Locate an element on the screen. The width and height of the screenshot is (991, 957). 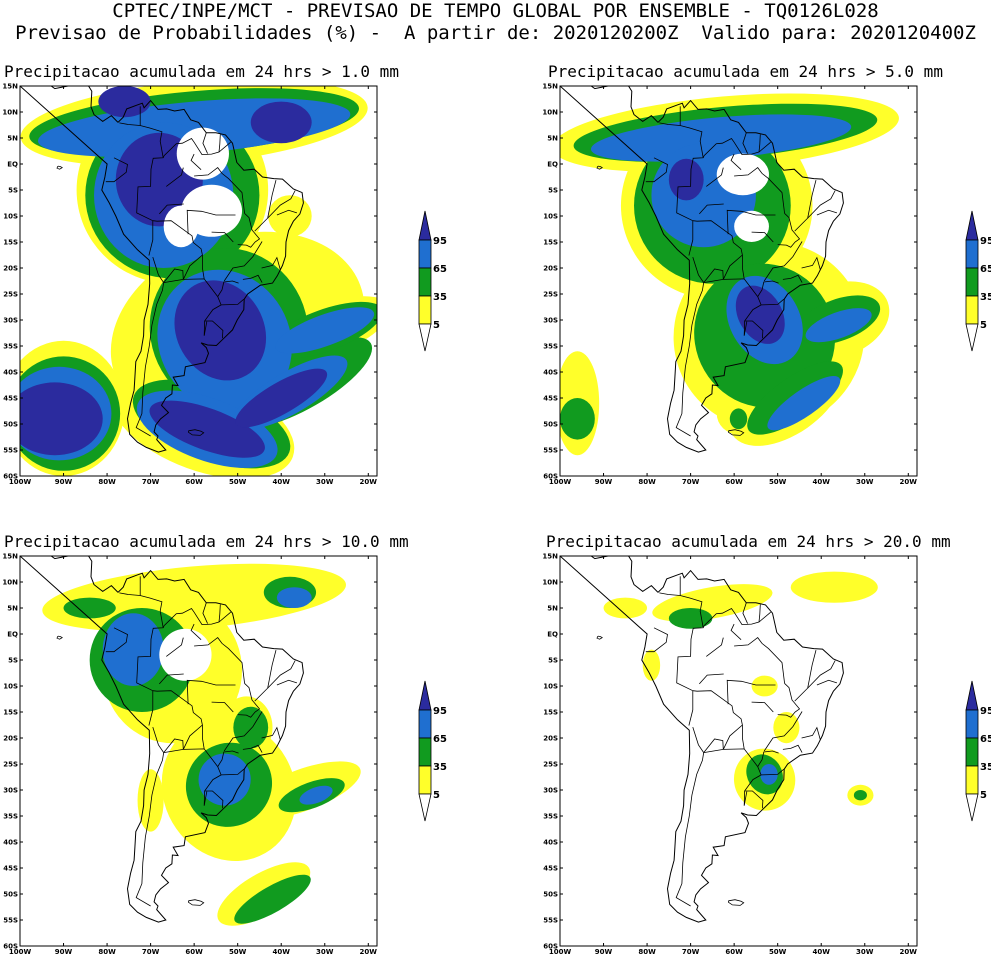
lat-tick-label: 45S is located at coordinates (550, 869).